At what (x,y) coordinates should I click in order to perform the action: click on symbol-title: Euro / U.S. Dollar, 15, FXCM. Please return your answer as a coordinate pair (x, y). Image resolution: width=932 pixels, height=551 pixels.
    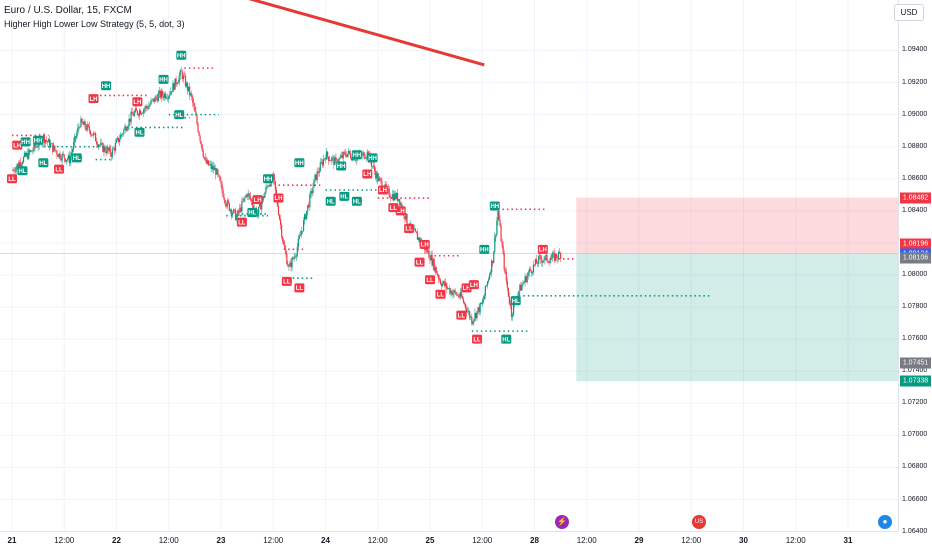
    Looking at the image, I should click on (68, 10).